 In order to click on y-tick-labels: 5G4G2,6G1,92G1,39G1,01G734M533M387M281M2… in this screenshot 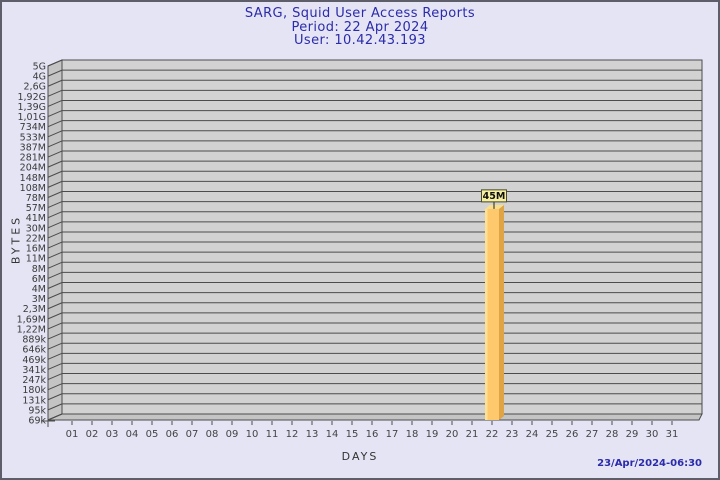, I will do `click(32, 244)`.